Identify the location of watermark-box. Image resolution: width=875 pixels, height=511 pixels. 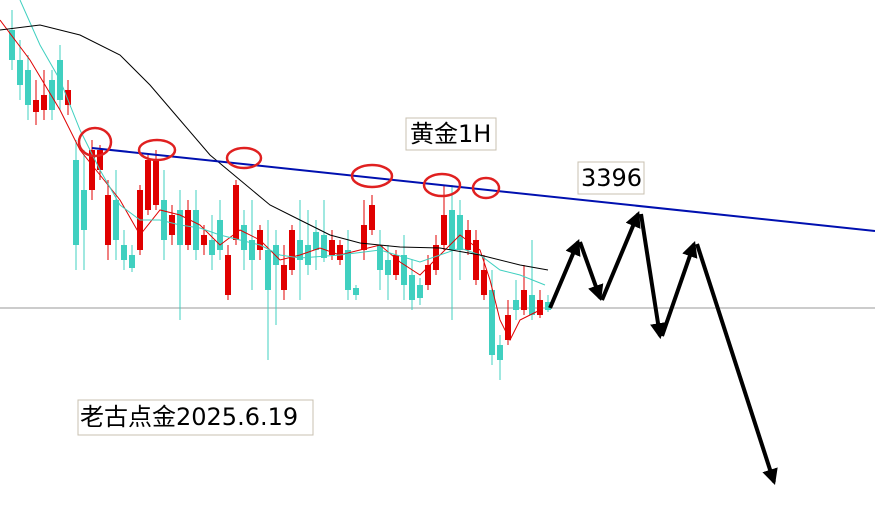
(195, 417).